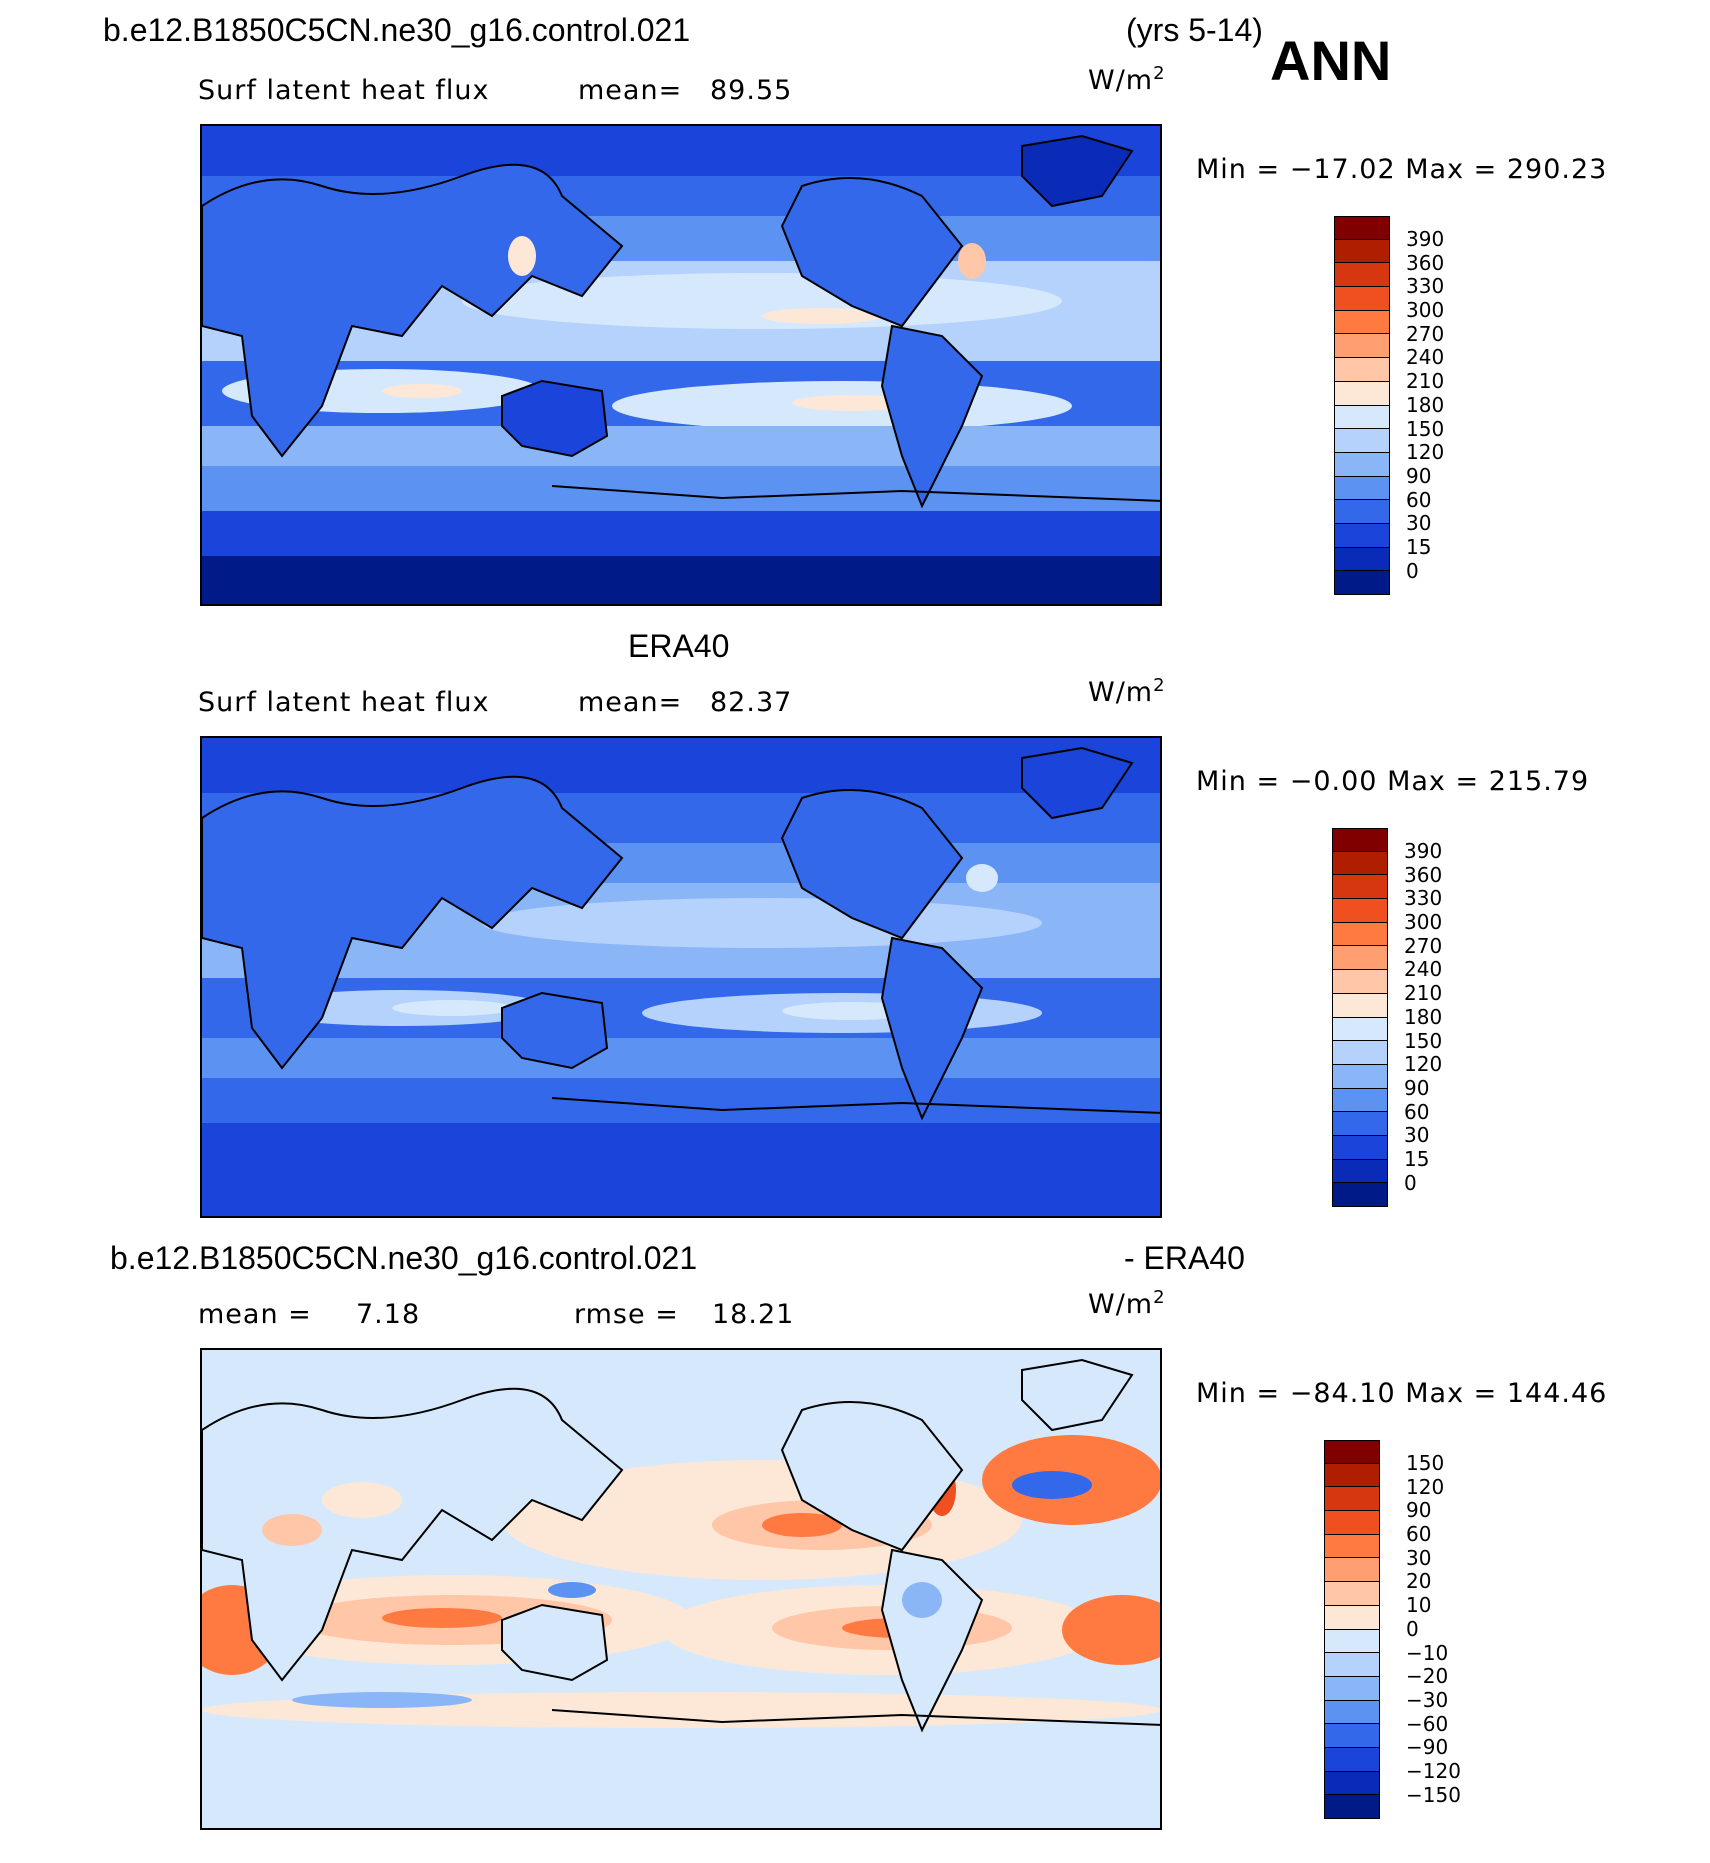 This screenshot has height=1863, width=1710. Describe the element at coordinates (753, 1314) in the screenshot. I see `rmse-value-diff: 18.21` at that location.